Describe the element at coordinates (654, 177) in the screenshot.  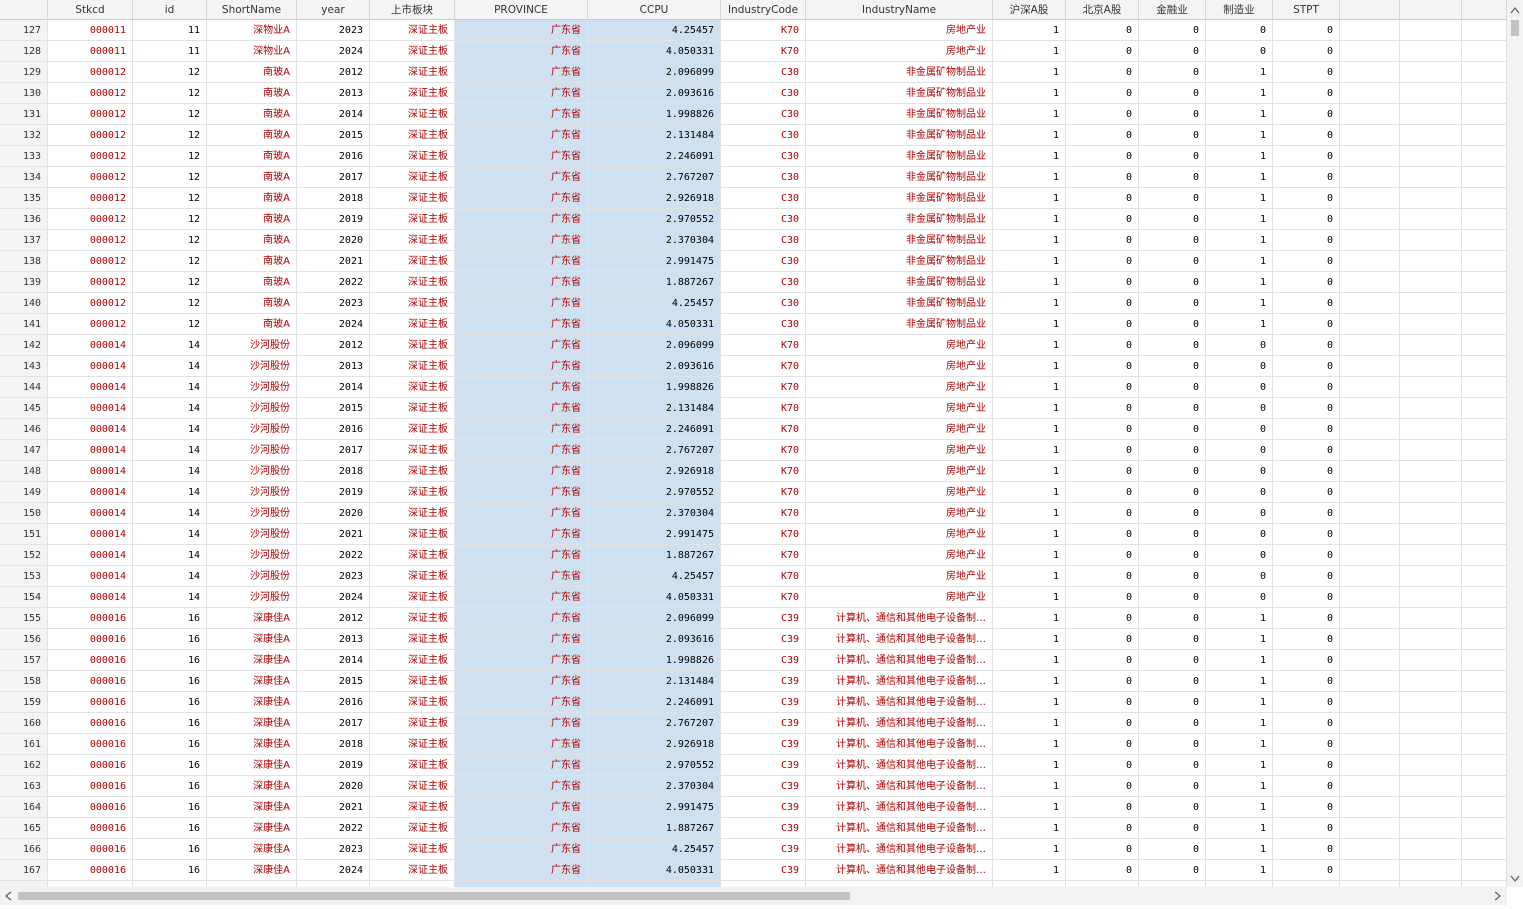
I see `ccpu-cell: 2.767207` at that location.